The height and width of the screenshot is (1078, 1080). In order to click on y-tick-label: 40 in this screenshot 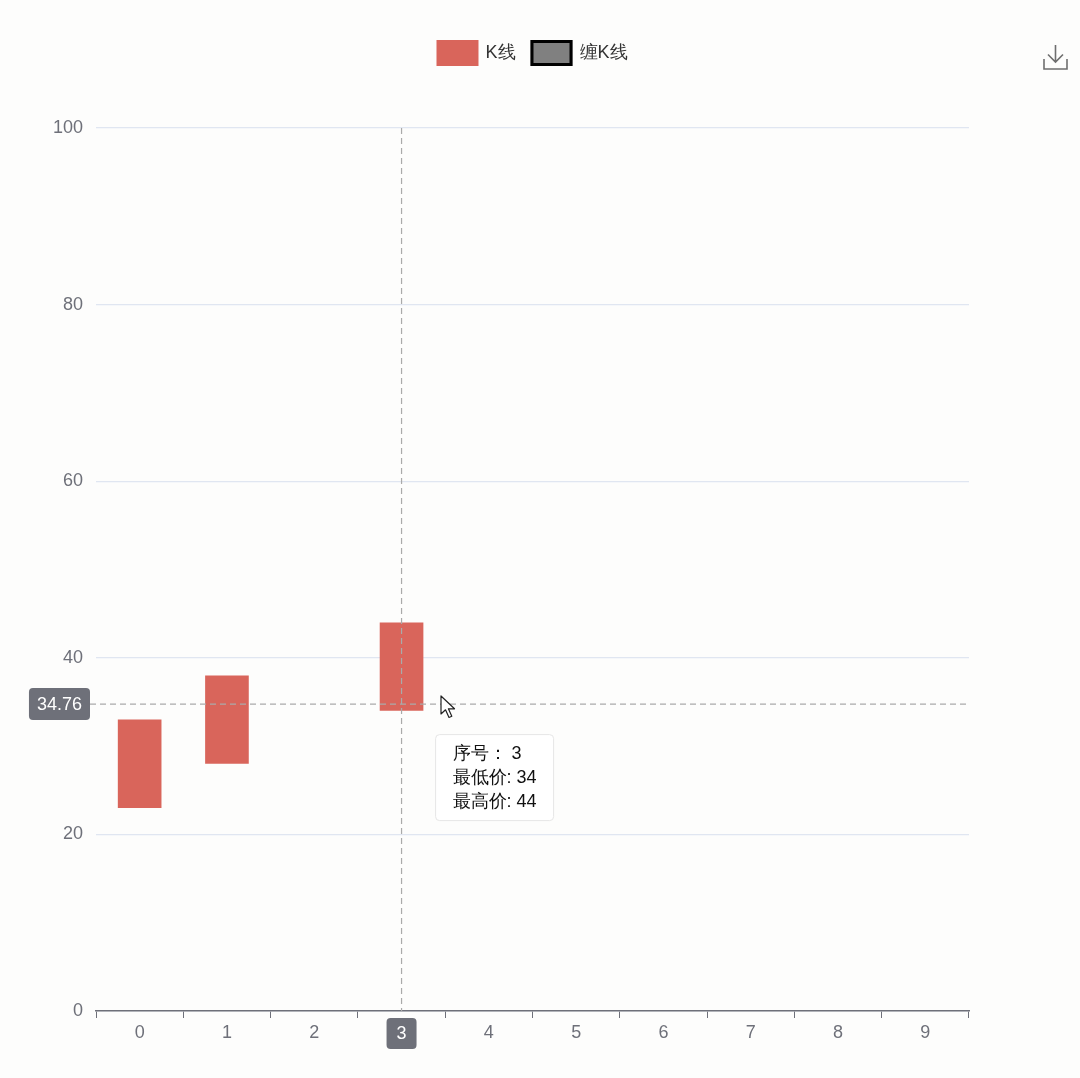, I will do `click(72, 656)`.